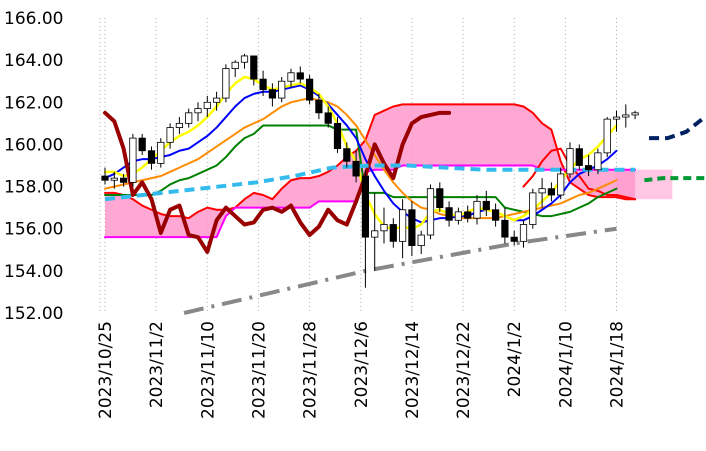 This screenshot has height=451, width=706. What do you see at coordinates (515, 359) in the screenshot?
I see `x-tick-label: 2024/1/2` at bounding box center [515, 359].